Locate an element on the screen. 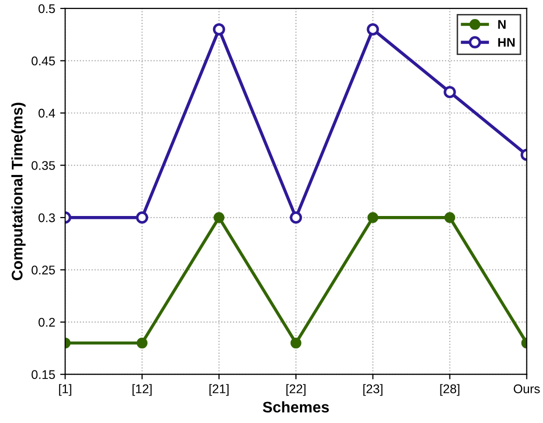 This screenshot has height=423, width=543. legend-label: HN is located at coordinates (506, 42).